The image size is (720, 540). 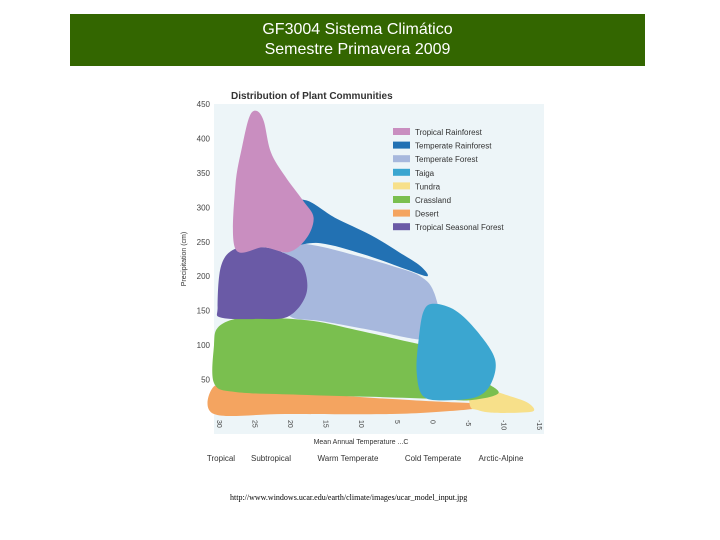 What do you see at coordinates (271, 458) in the screenshot?
I see `zone-label: Subtropical` at bounding box center [271, 458].